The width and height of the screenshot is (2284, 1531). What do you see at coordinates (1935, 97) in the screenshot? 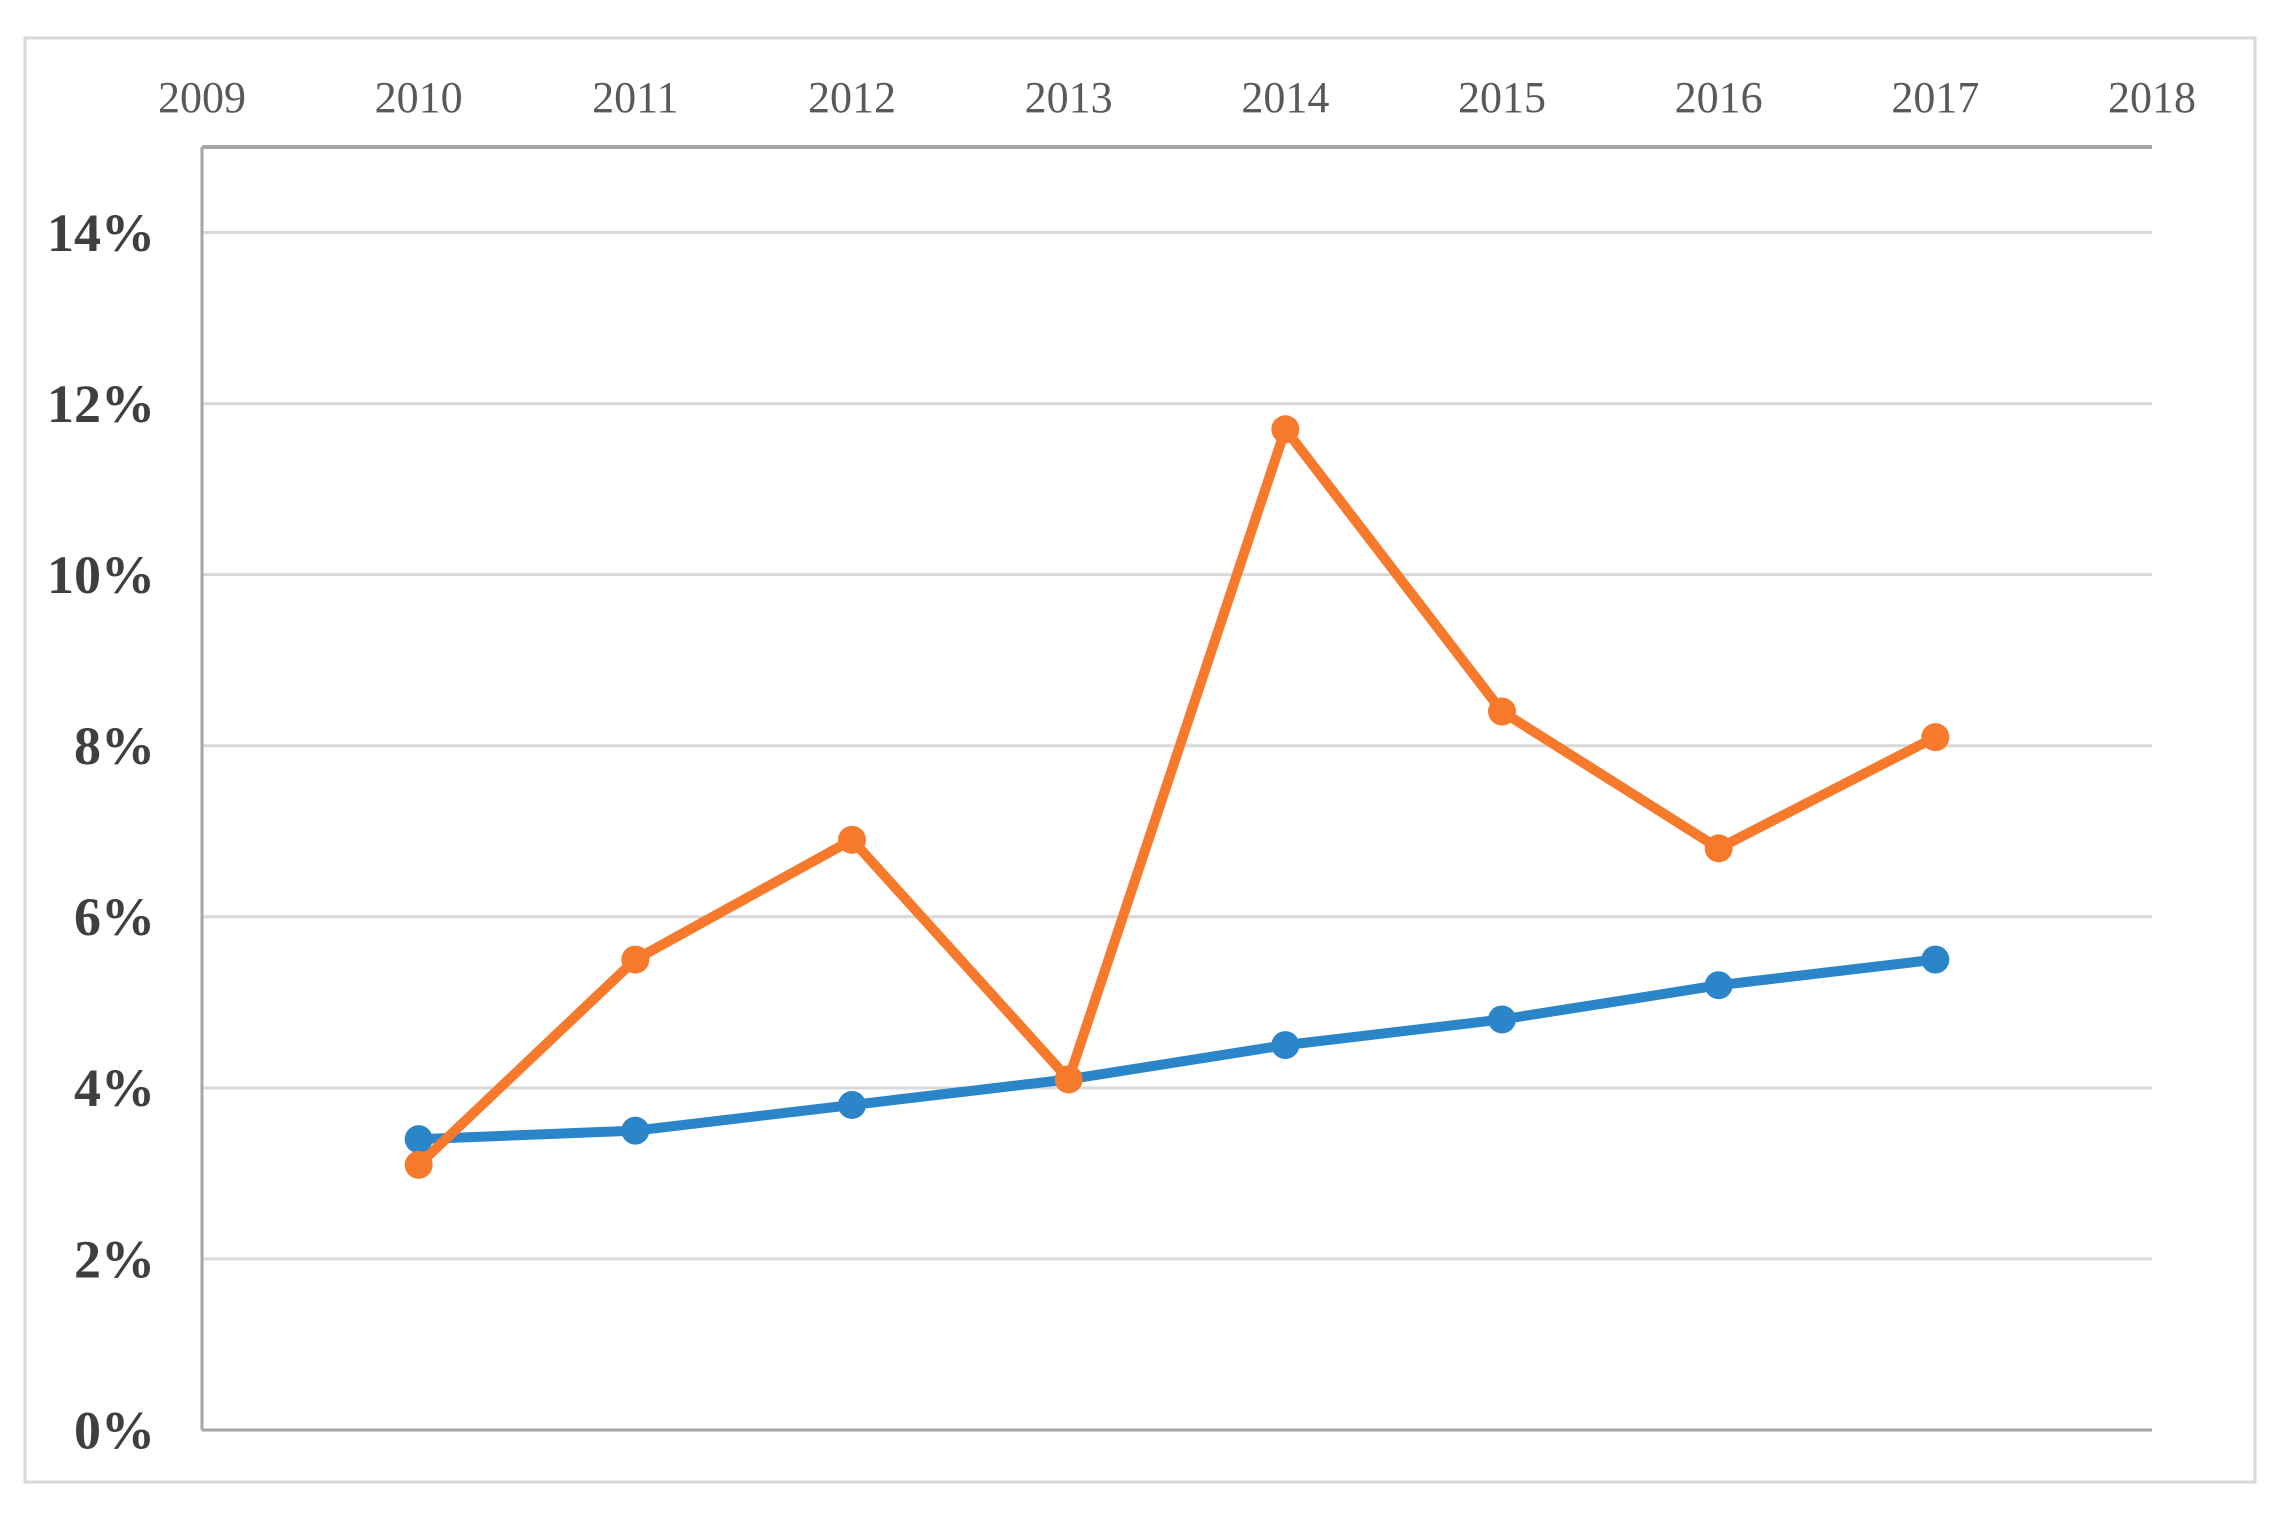
I see `x-axis-label: 2017` at bounding box center [1935, 97].